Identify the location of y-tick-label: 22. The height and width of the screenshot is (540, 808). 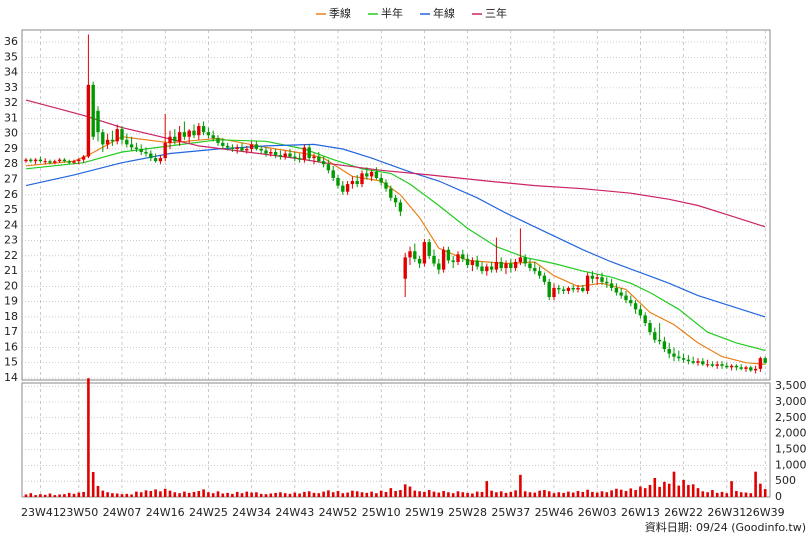
(11, 255).